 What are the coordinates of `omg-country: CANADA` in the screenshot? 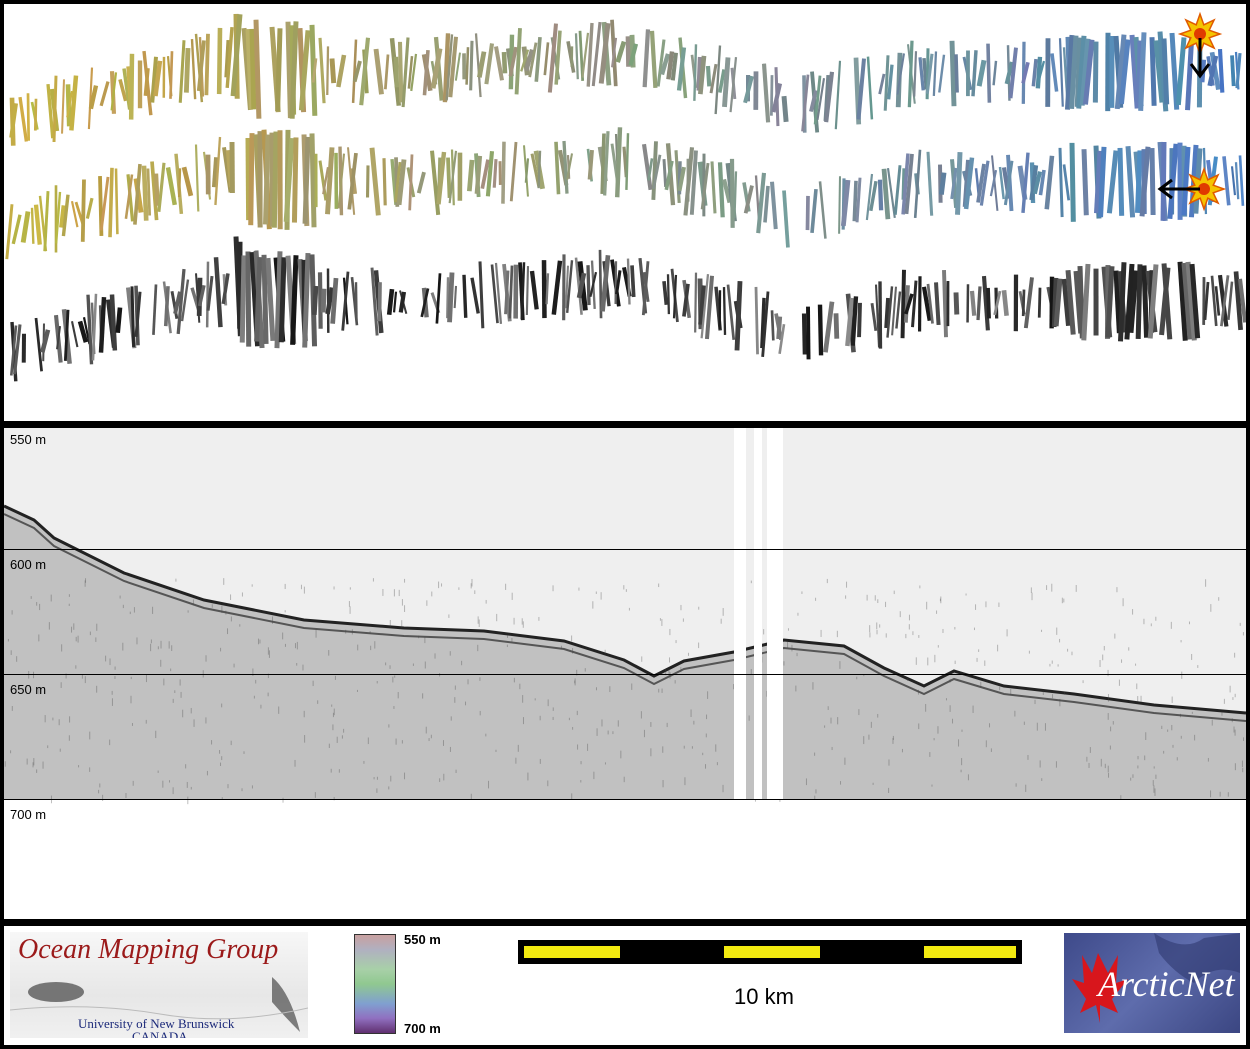 It's located at (160, 1033).